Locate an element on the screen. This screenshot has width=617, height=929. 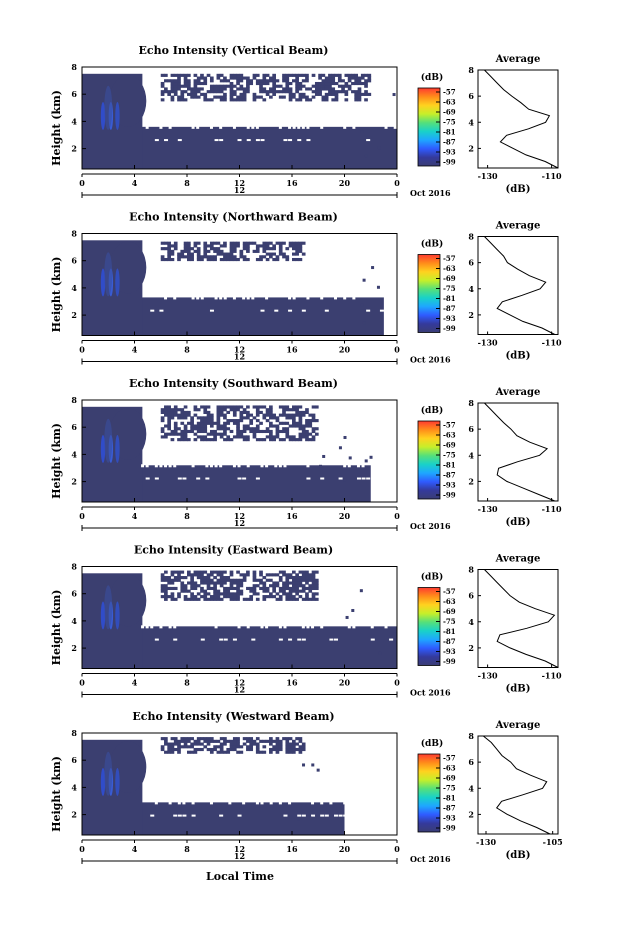
colorbar-tick-label: -63 is located at coordinates (449, 268).